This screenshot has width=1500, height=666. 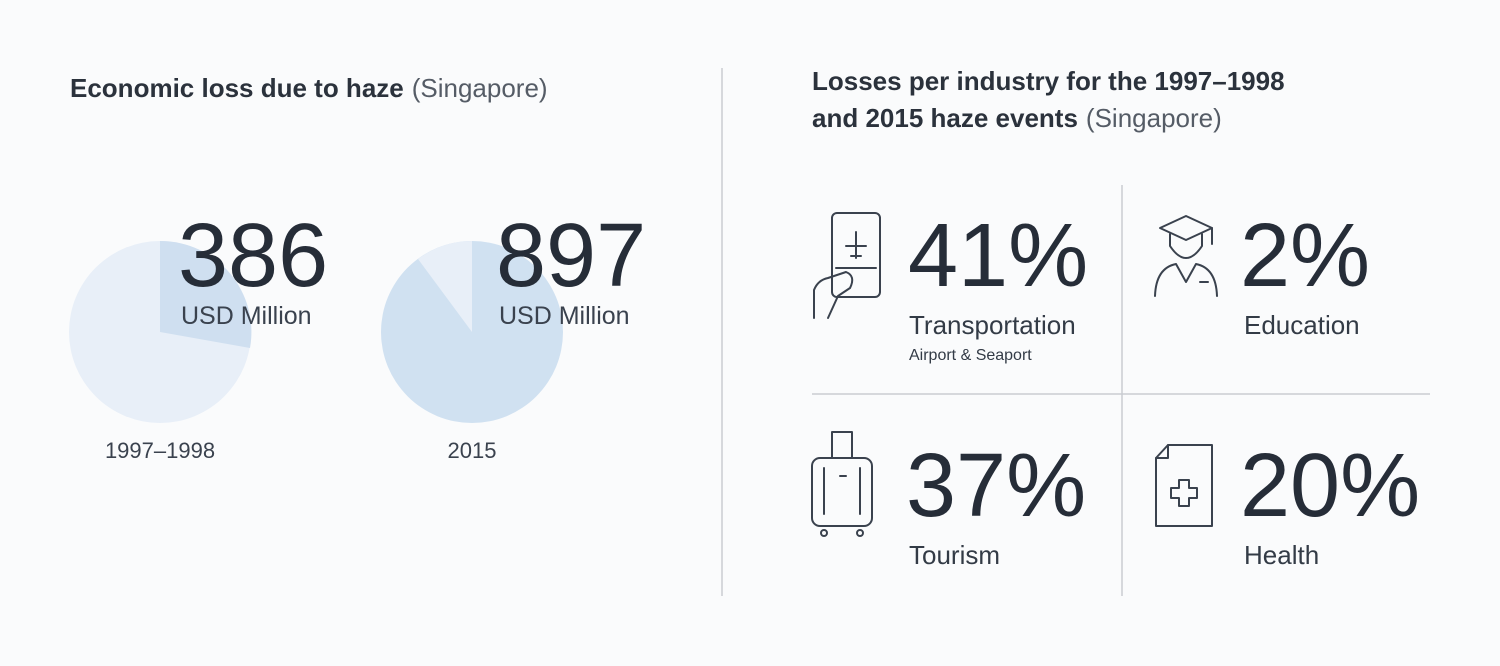 I want to click on industry-value: 41%, so click(x=998, y=256).